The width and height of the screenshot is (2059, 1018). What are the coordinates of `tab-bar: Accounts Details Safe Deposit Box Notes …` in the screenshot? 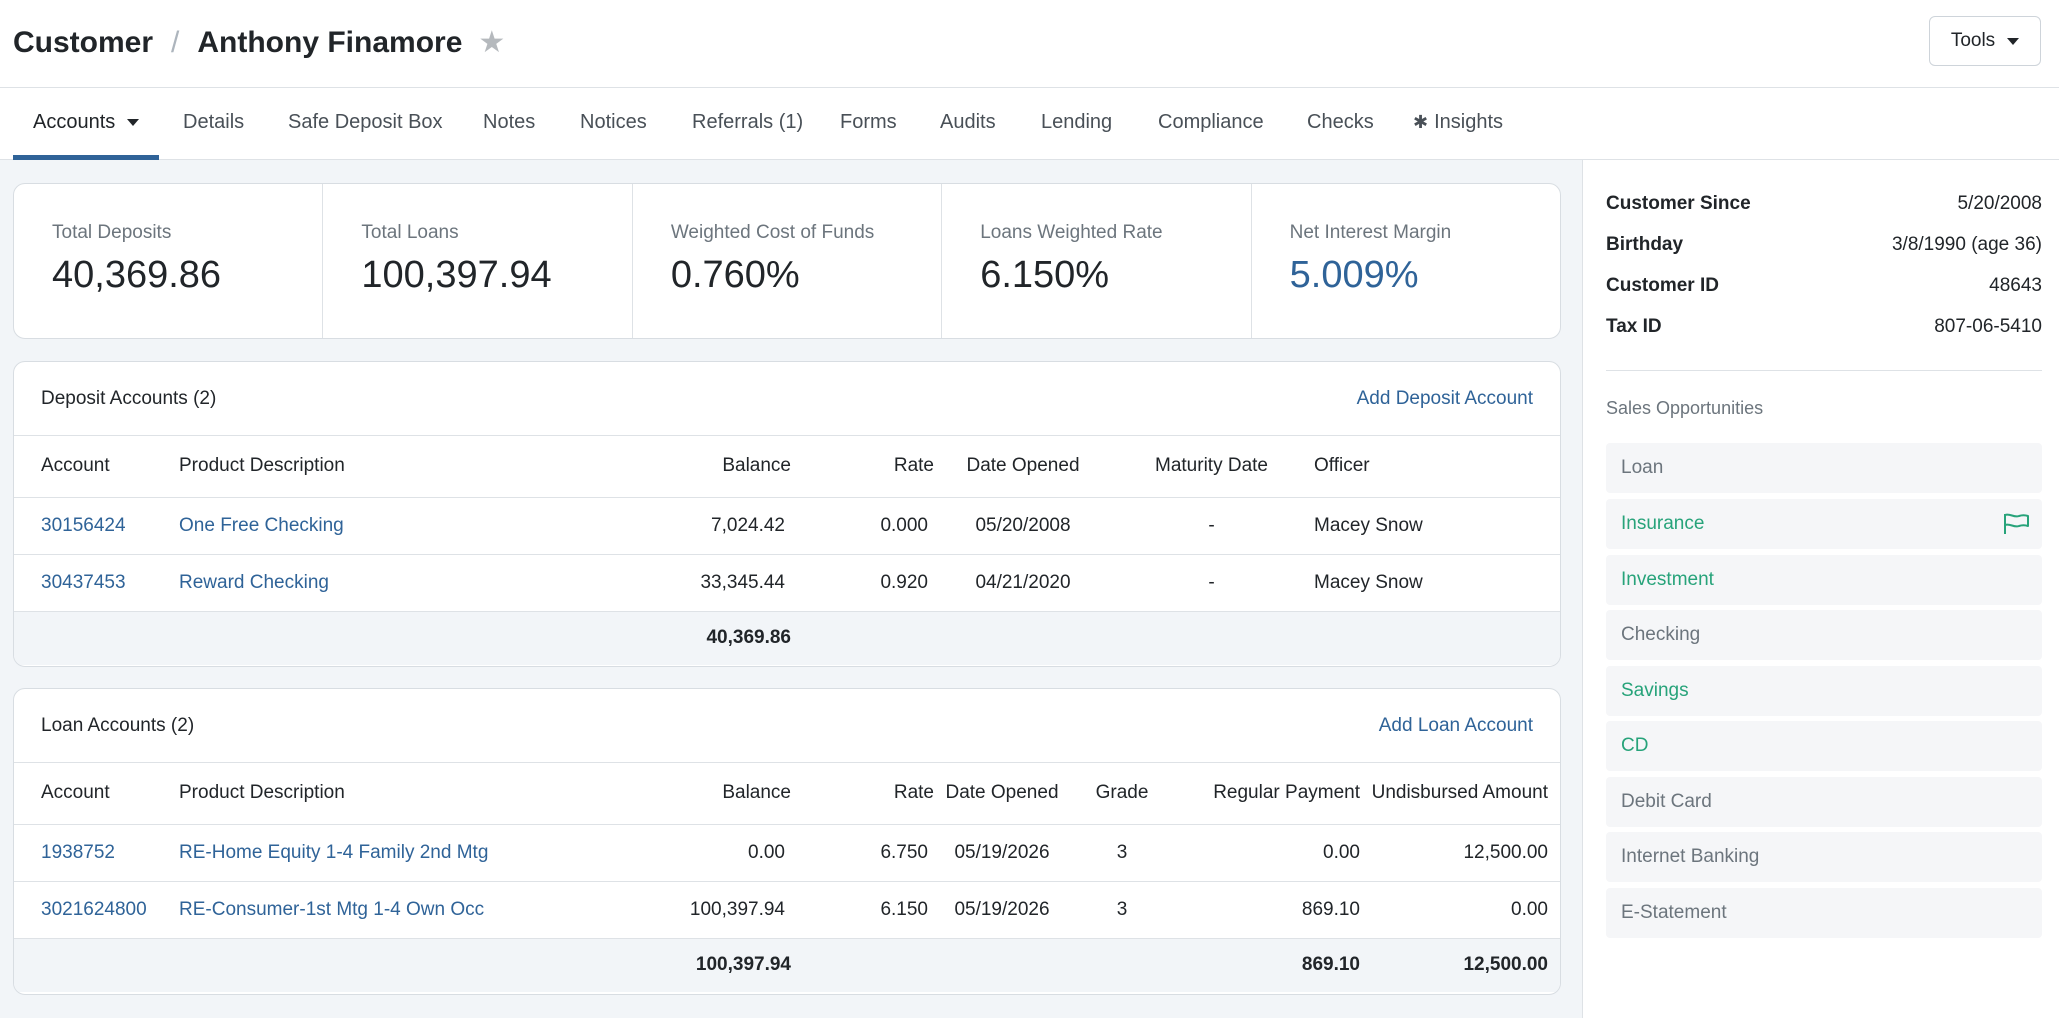 It's located at (1029, 124).